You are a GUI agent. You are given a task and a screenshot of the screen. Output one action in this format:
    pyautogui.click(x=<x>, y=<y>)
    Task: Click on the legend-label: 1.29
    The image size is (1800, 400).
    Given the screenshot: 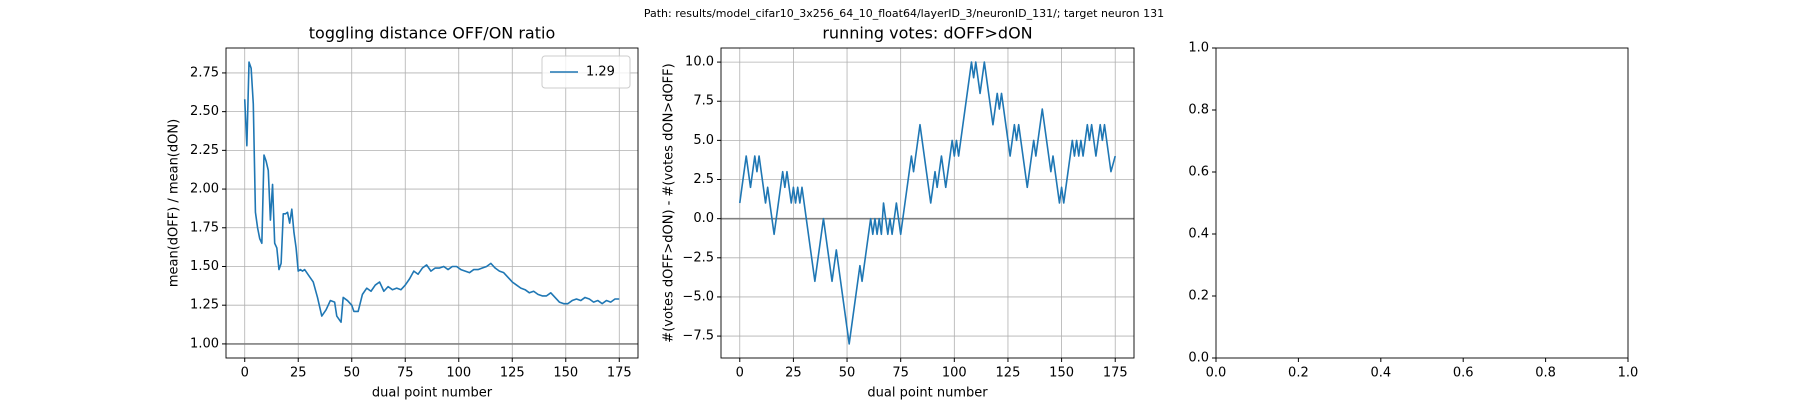 What is the action you would take?
    pyautogui.click(x=600, y=72)
    